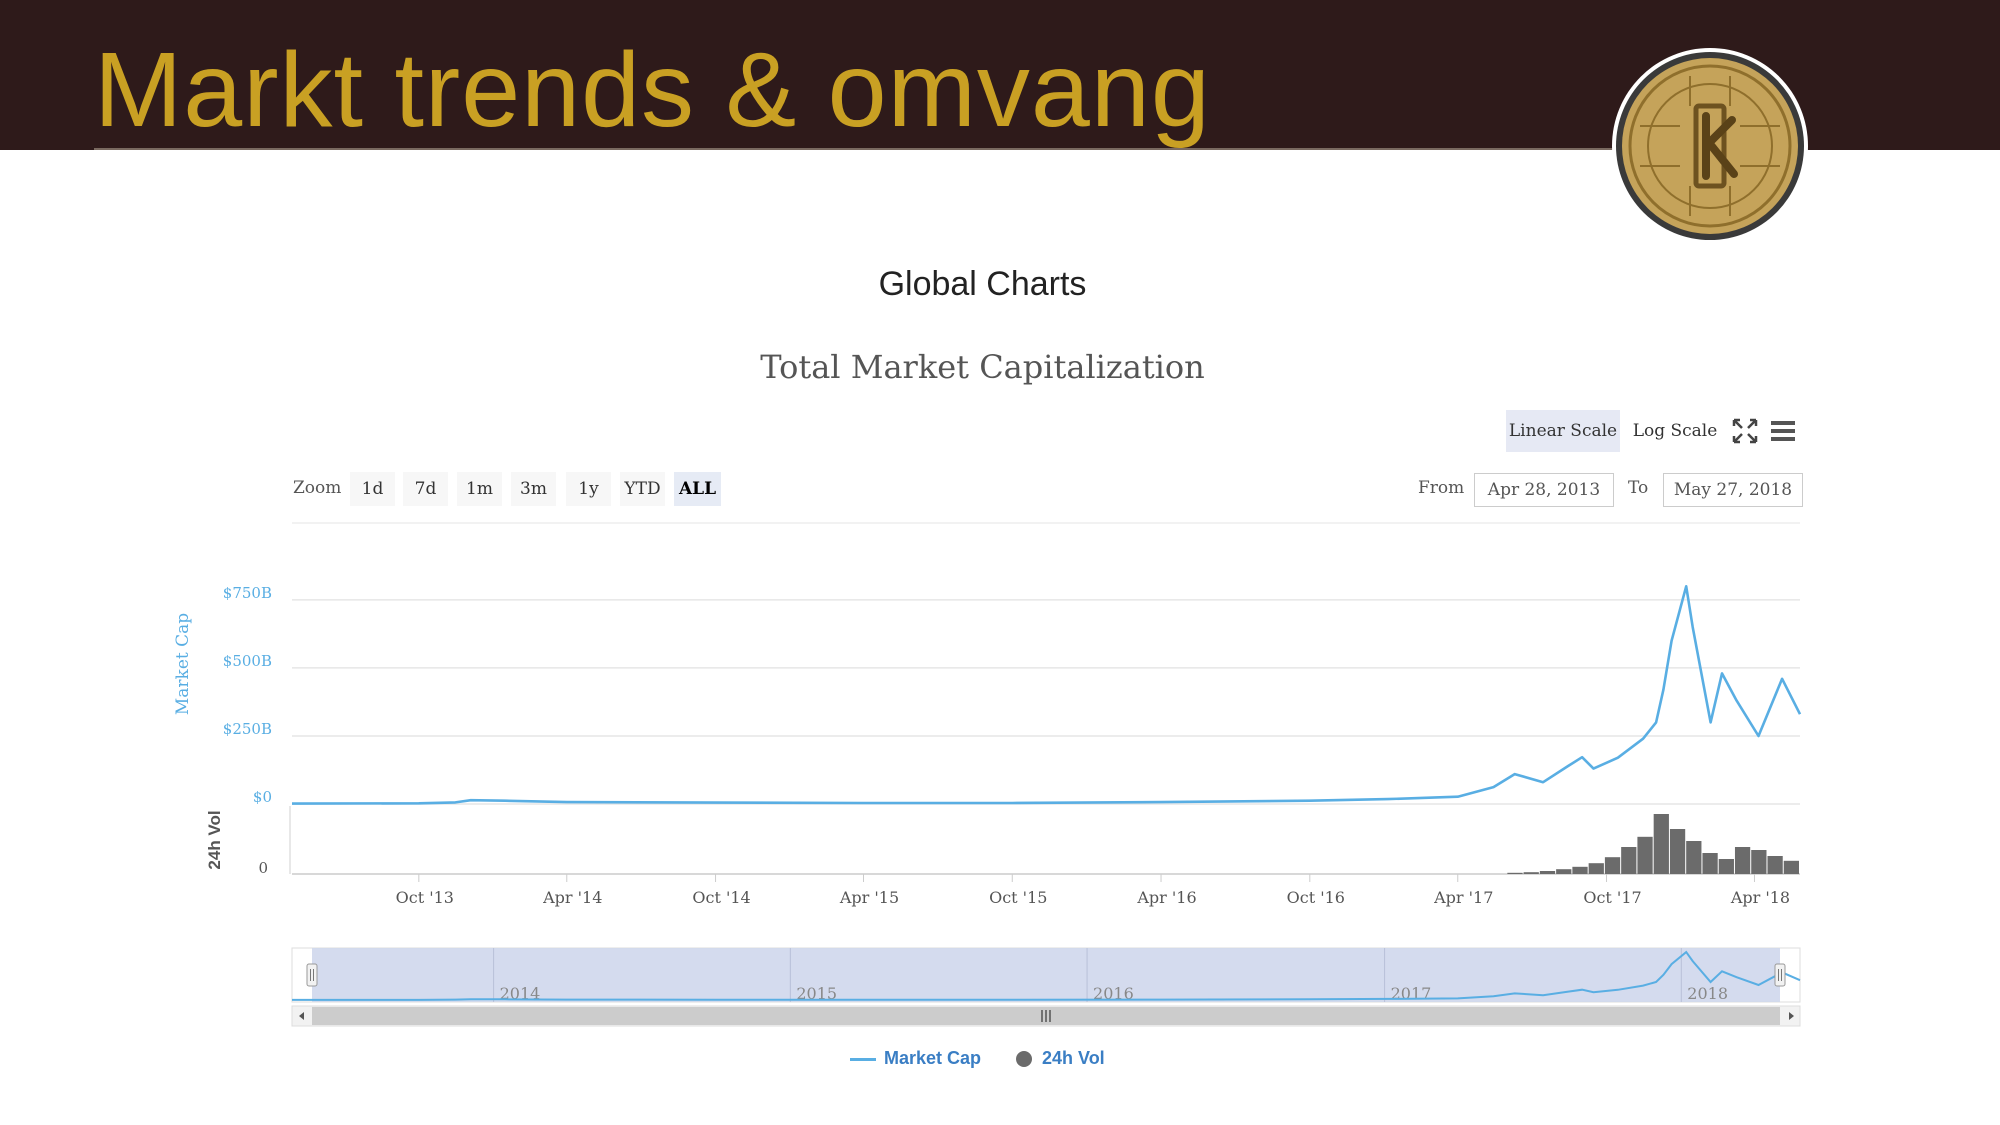 This screenshot has width=2000, height=1125. What do you see at coordinates (982, 284) in the screenshot?
I see `global-charts-heading: Global Charts` at bounding box center [982, 284].